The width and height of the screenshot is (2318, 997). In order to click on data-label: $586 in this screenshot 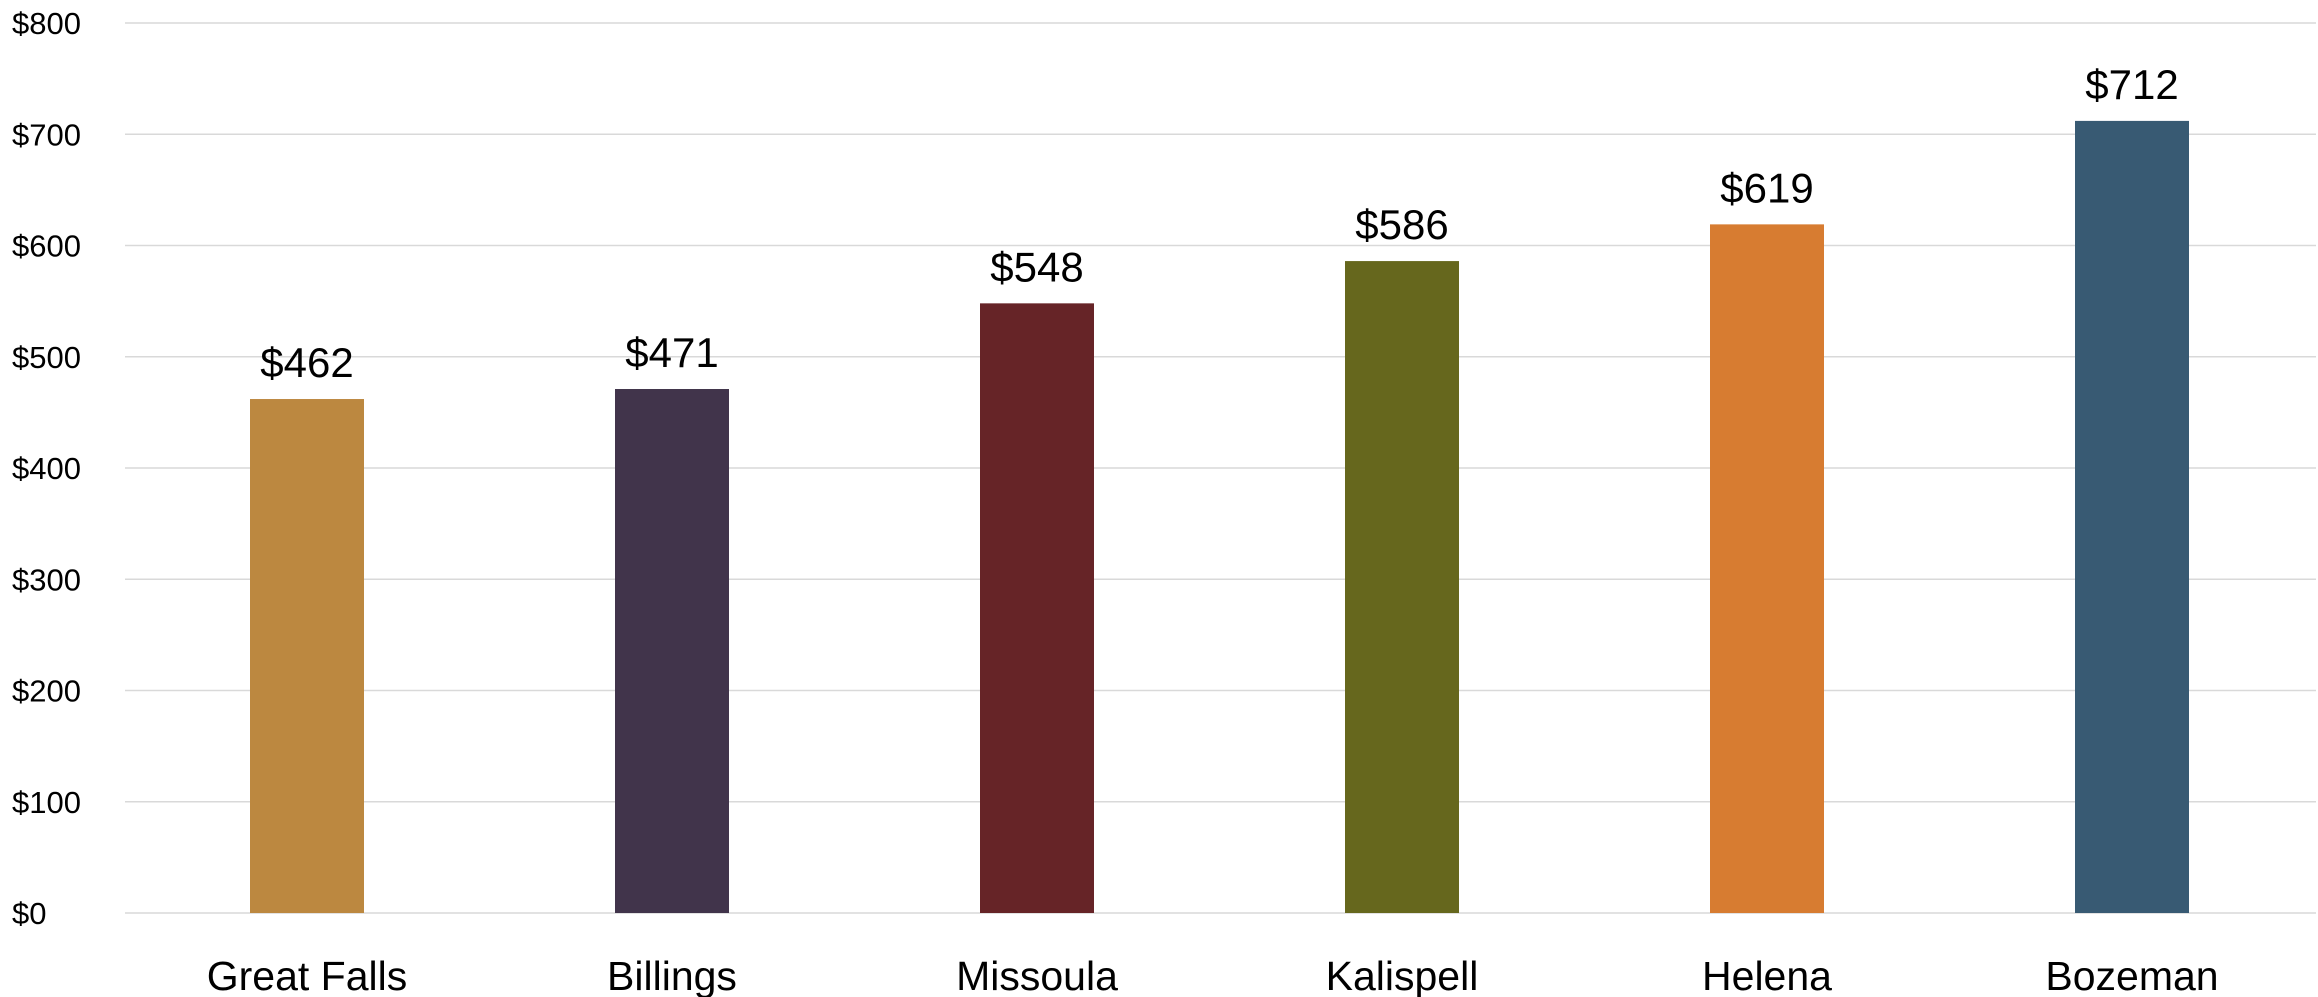, I will do `click(1401, 224)`.